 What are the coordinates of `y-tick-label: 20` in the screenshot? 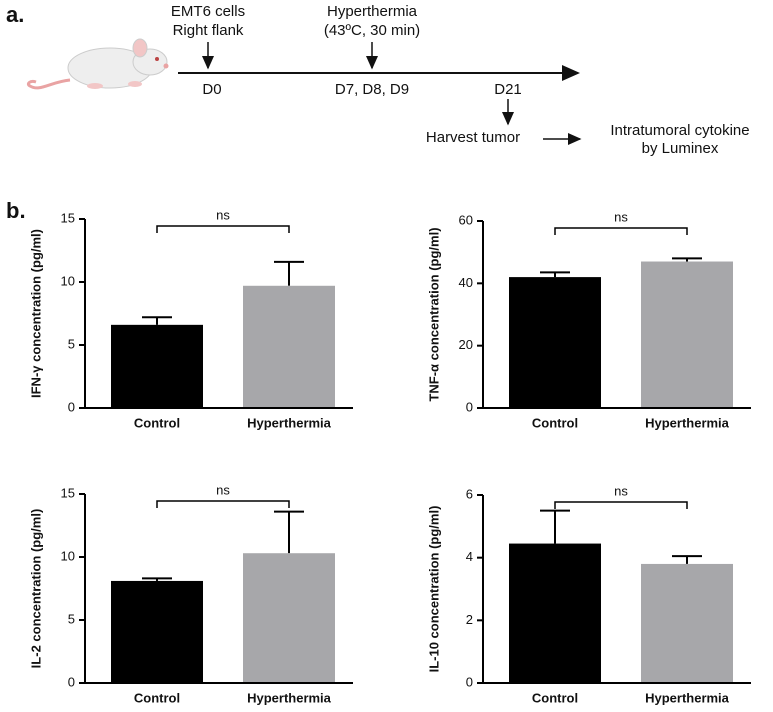 It's located at (466, 344).